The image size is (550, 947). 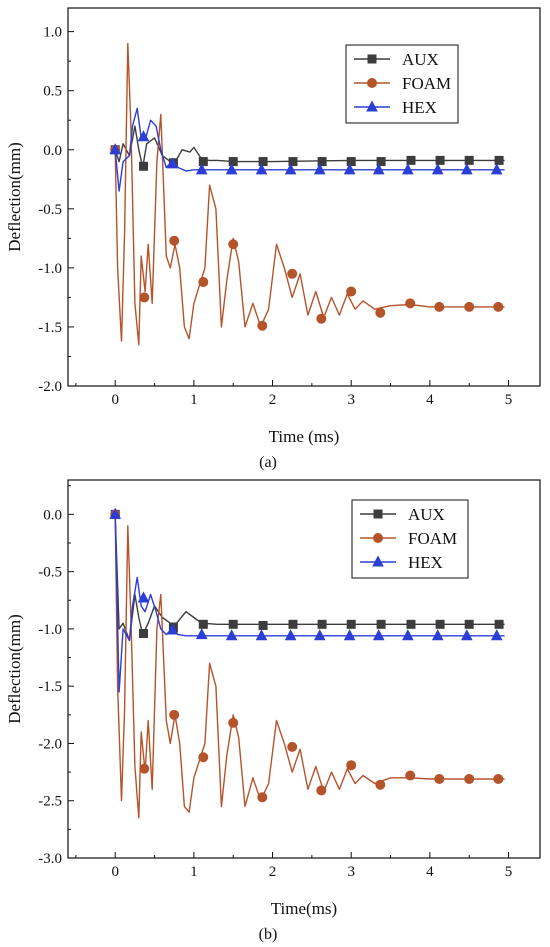 What do you see at coordinates (426, 83) in the screenshot?
I see `legend-label-foam: FOAM` at bounding box center [426, 83].